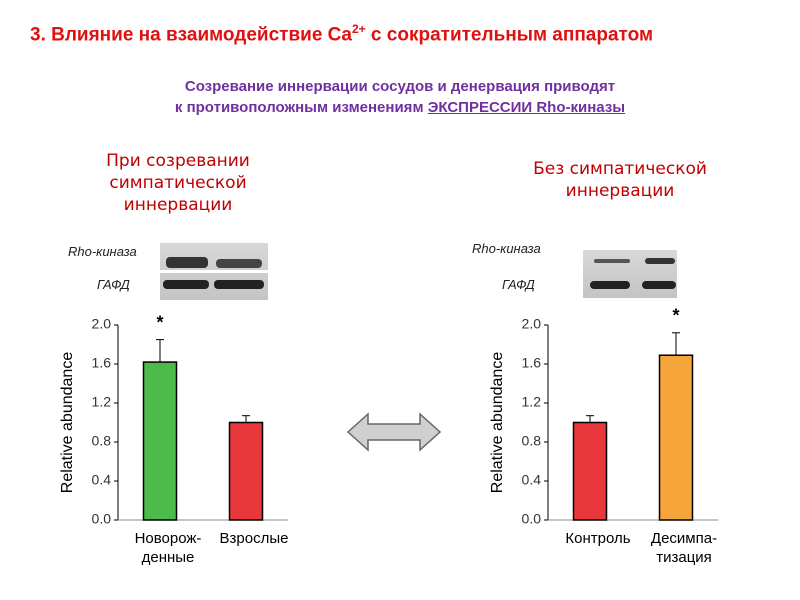 The image size is (800, 600). What do you see at coordinates (598, 538) in the screenshot?
I see `x-tick-label: Контроль` at bounding box center [598, 538].